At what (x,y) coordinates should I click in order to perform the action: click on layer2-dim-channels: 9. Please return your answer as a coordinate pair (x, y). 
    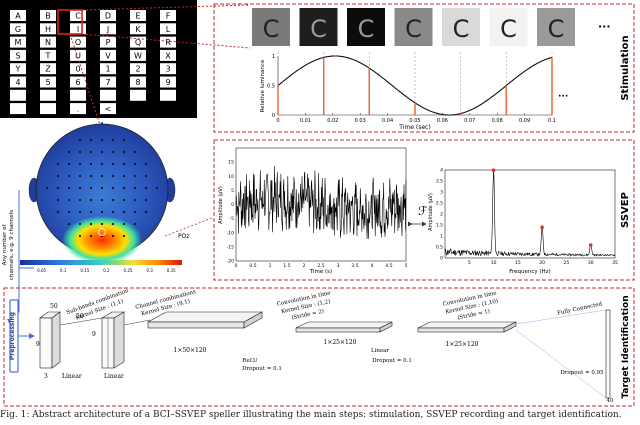
    Looking at the image, I should click on (94, 334).